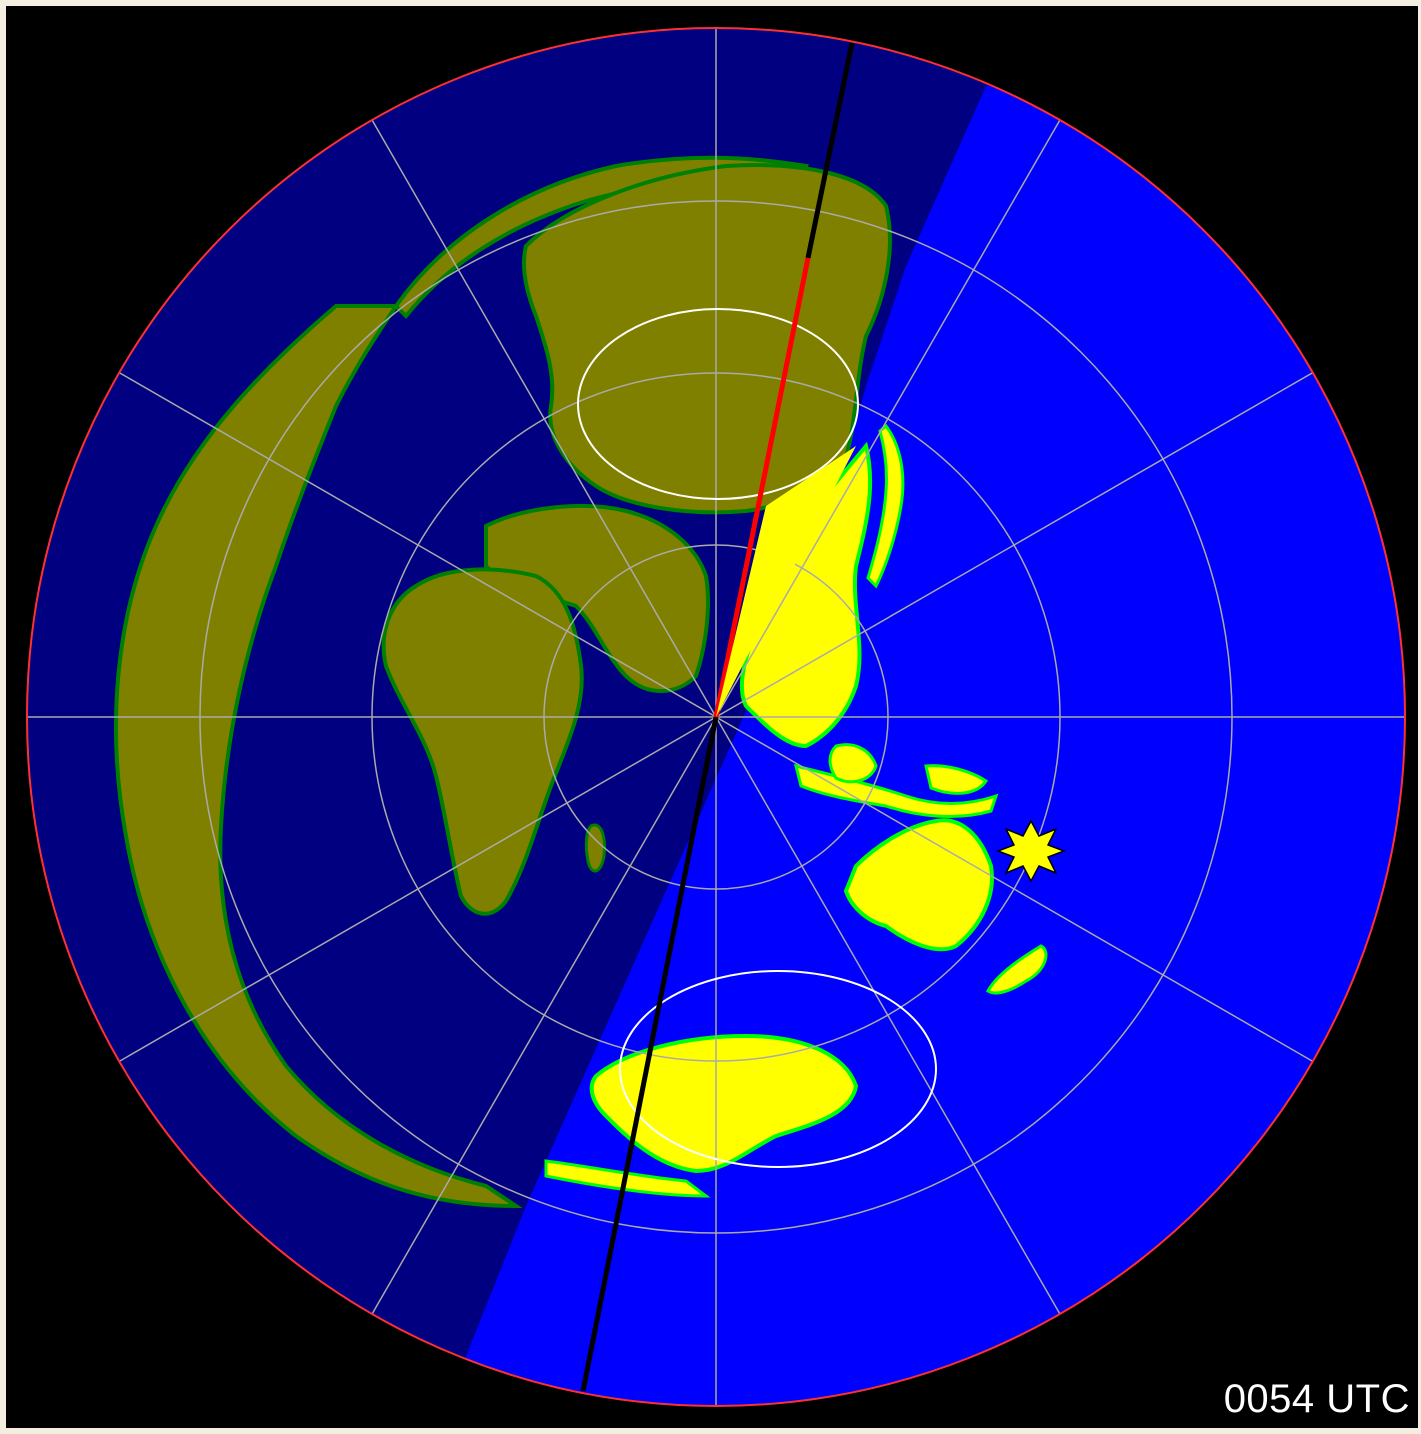  I want to click on short-path-line, so click(762, 487).